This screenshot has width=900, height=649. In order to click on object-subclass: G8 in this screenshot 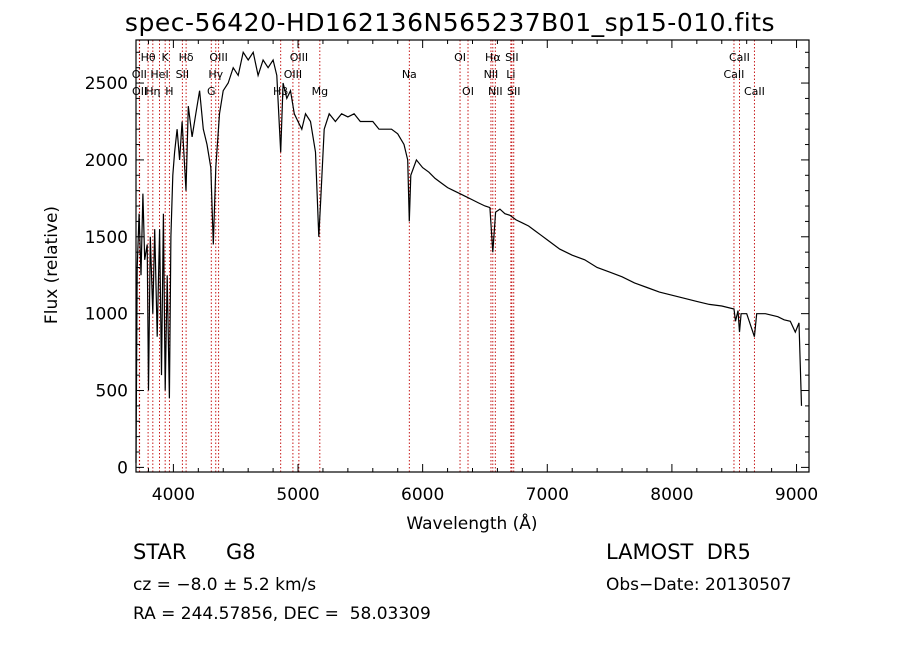, I will do `click(241, 552)`.